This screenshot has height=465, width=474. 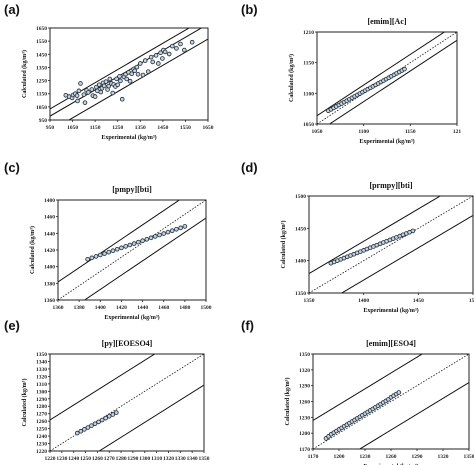 What do you see at coordinates (49, 201) in the screenshot?
I see `y-tick-label: 1480` at bounding box center [49, 201].